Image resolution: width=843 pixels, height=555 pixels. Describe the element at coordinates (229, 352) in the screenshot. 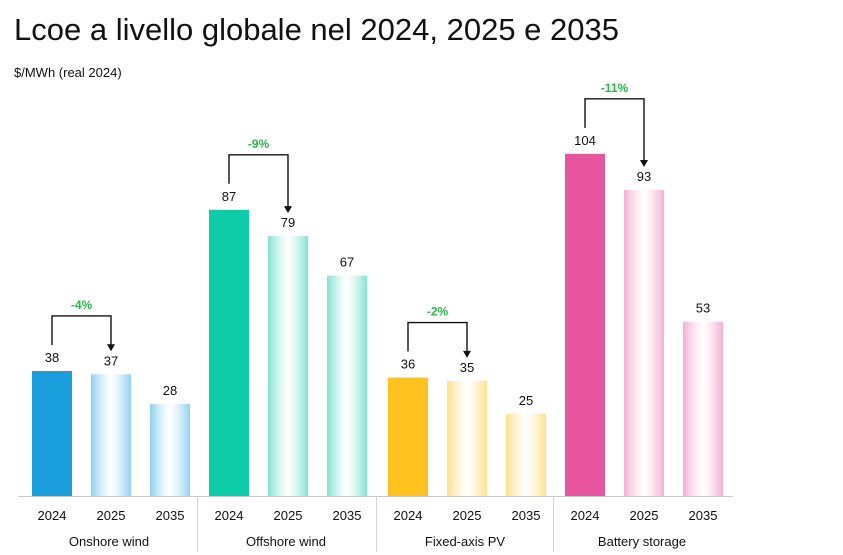

I see `bar-offshore-wind-2024` at that location.